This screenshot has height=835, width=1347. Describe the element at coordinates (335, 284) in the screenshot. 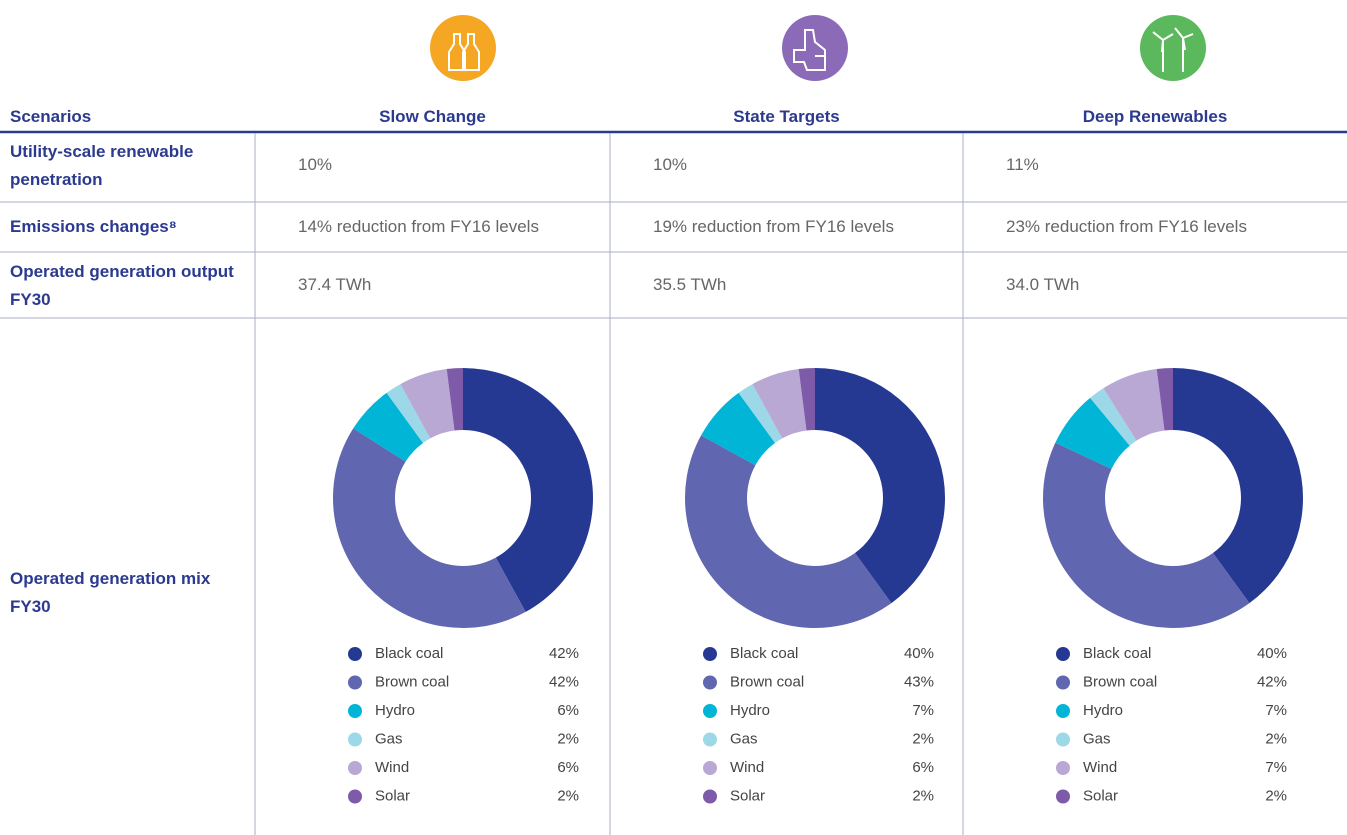

I see `cell-value: 37.4 TWh` at that location.